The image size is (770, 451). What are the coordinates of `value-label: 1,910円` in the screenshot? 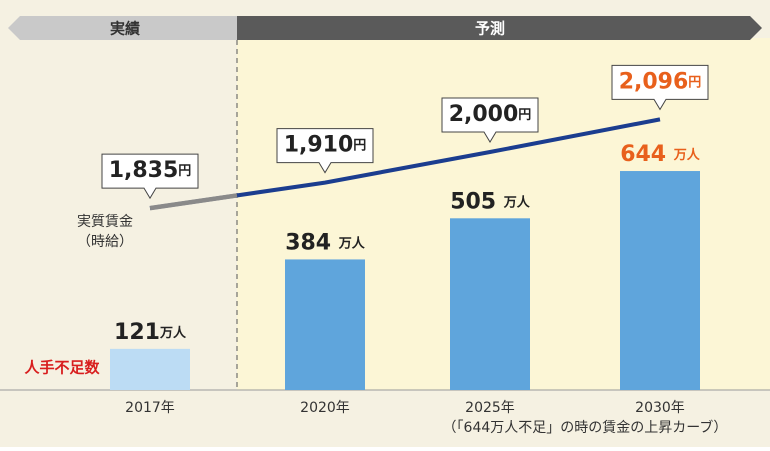 It's located at (325, 145).